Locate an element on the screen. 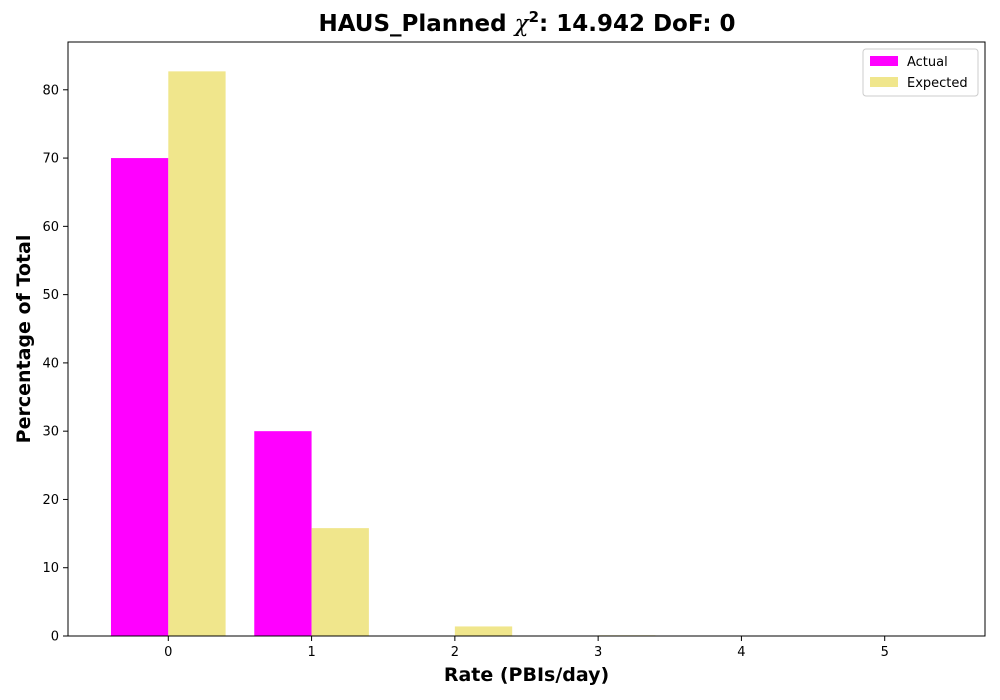  legend-label-actual: Actual is located at coordinates (927, 62).